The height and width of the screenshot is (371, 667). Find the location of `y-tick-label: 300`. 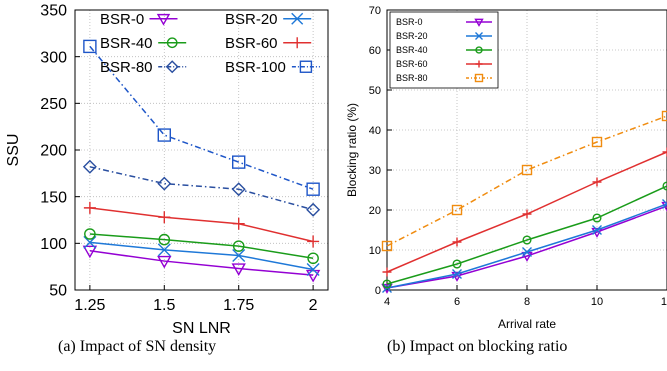

y-tick-label: 300 is located at coordinates (53, 57).